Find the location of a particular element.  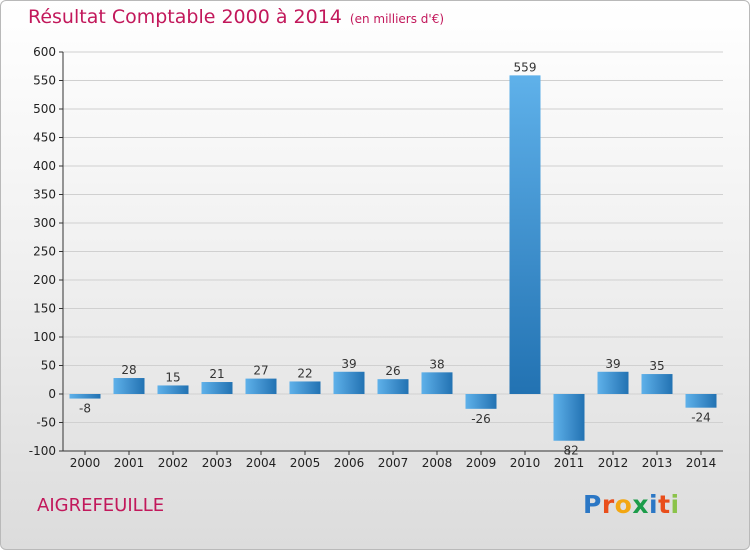

data-label: 26 is located at coordinates (392, 371).